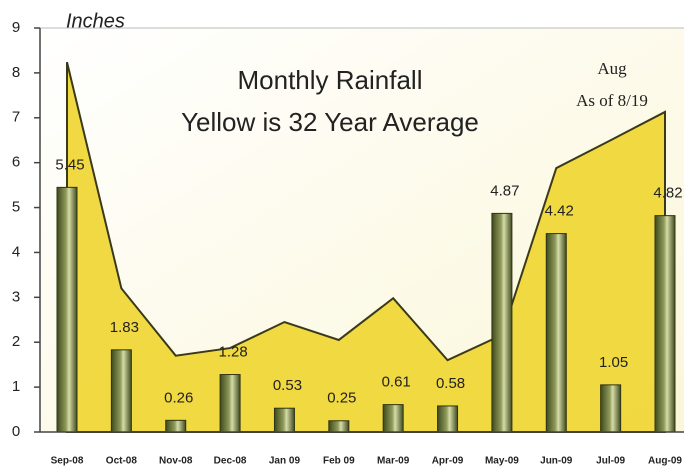 This screenshot has height=470, width=686. What do you see at coordinates (330, 122) in the screenshot?
I see `chart-subtitle: Yellow is 32 Year Average` at bounding box center [330, 122].